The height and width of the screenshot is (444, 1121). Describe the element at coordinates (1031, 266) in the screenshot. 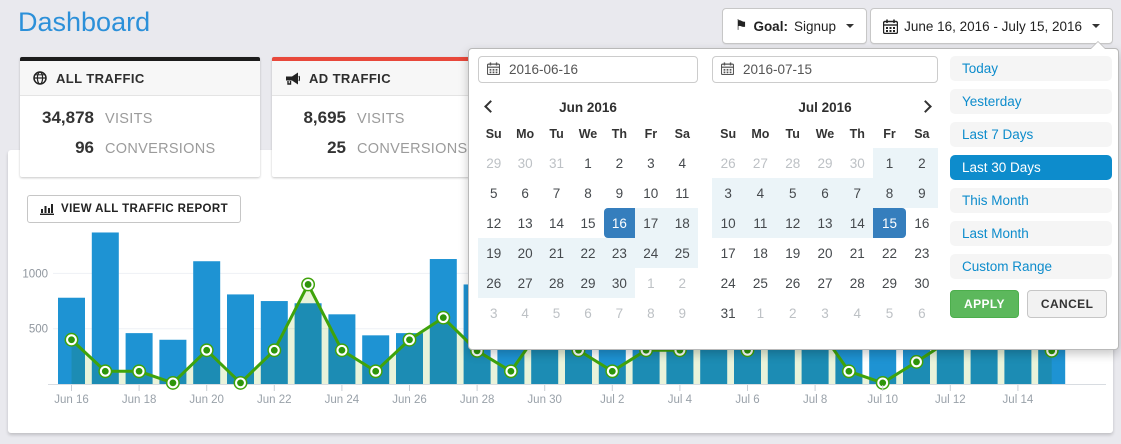

I see `range-option: Custom Range` at that location.